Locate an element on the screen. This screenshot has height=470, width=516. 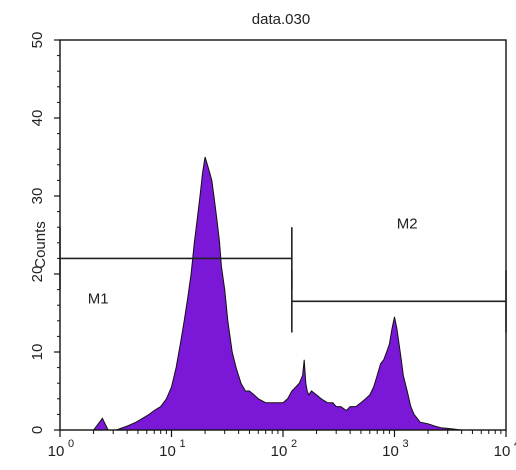
y-tick-label-50: 50 is located at coordinates (37, 40).